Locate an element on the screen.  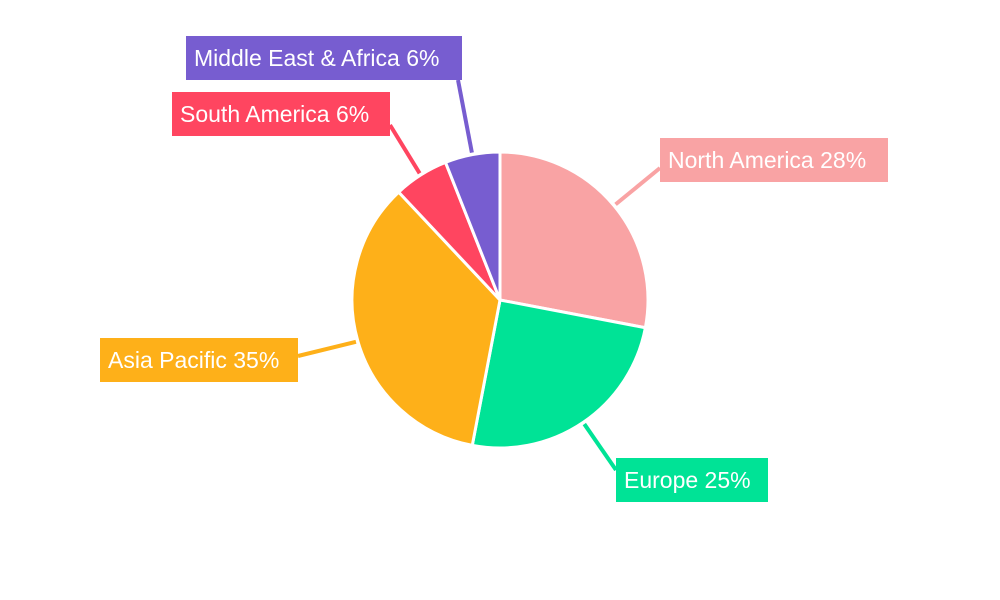
leader-line-europe is located at coordinates (600, 447).